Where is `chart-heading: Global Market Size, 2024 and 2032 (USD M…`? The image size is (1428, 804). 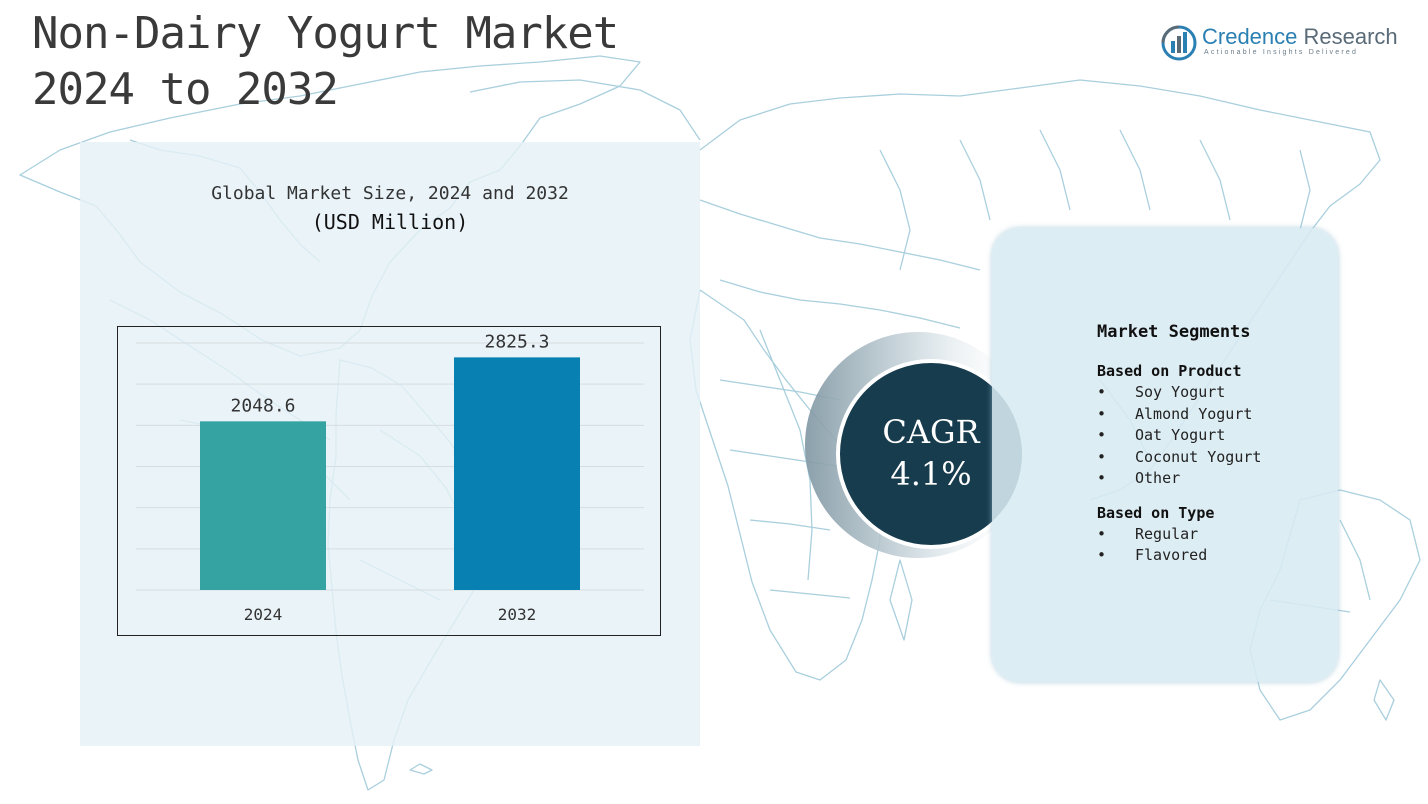 chart-heading: Global Market Size, 2024 and 2032 (USD M… is located at coordinates (390, 208).